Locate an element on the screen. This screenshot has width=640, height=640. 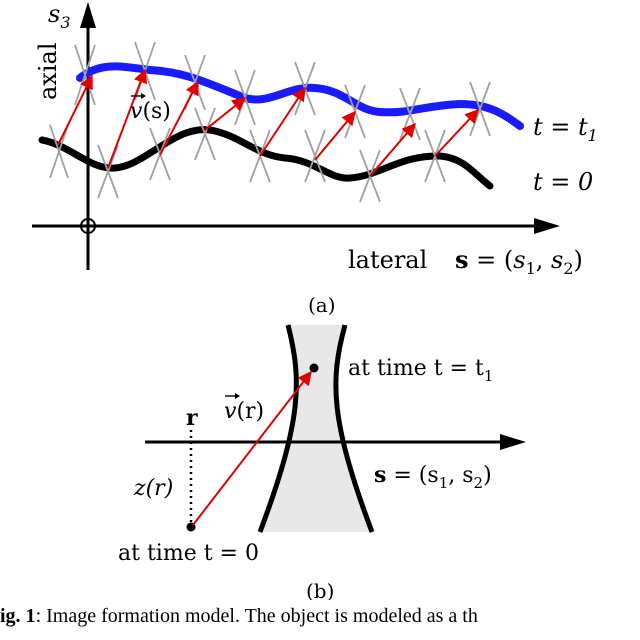
velocity-label-a: v(s) is located at coordinates (150, 111).